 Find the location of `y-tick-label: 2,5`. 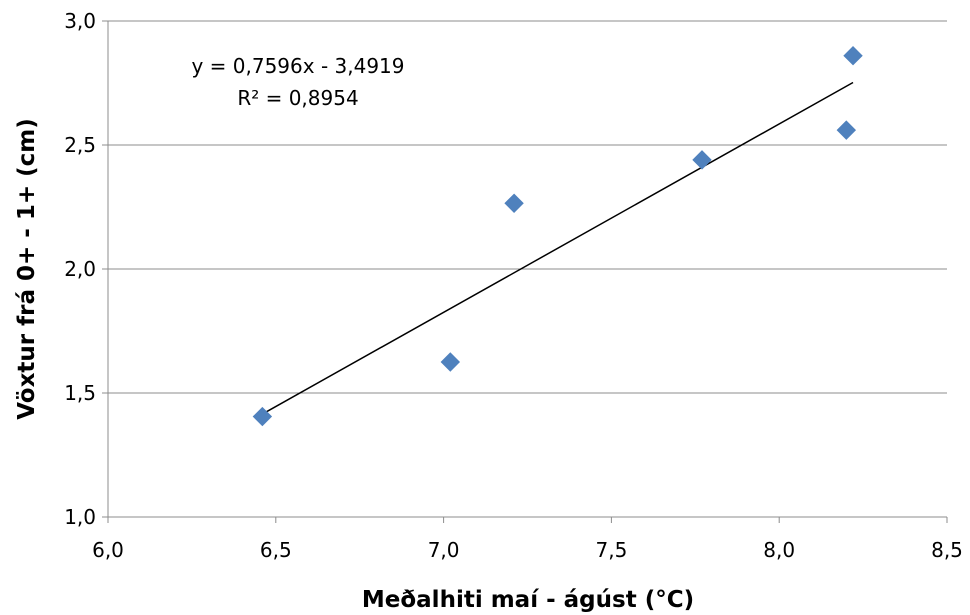

y-tick-label: 2,5 is located at coordinates (80, 145).